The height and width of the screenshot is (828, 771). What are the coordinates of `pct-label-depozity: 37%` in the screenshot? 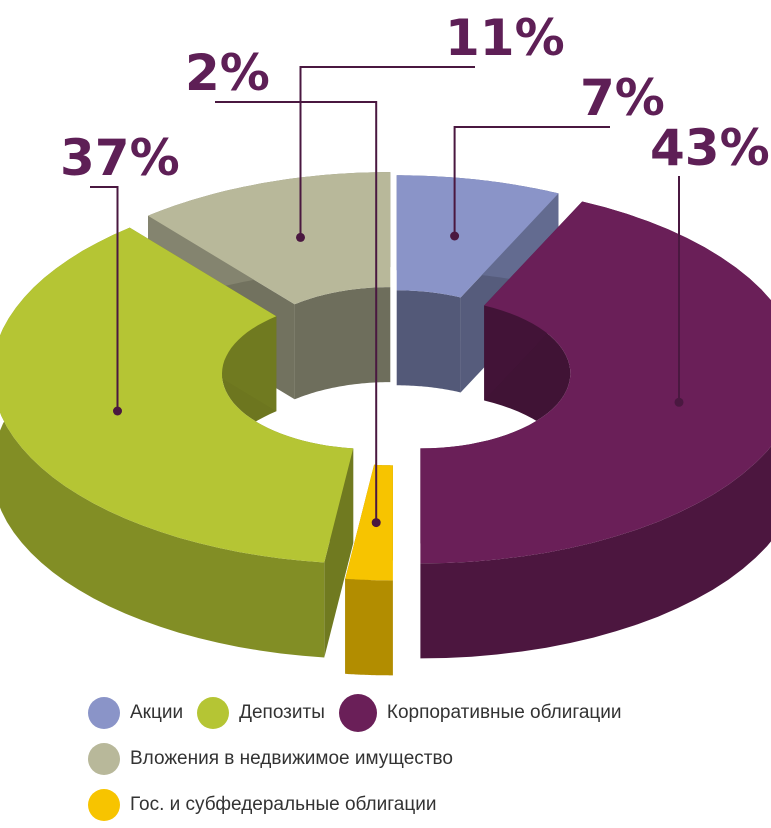 It's located at (120, 158).